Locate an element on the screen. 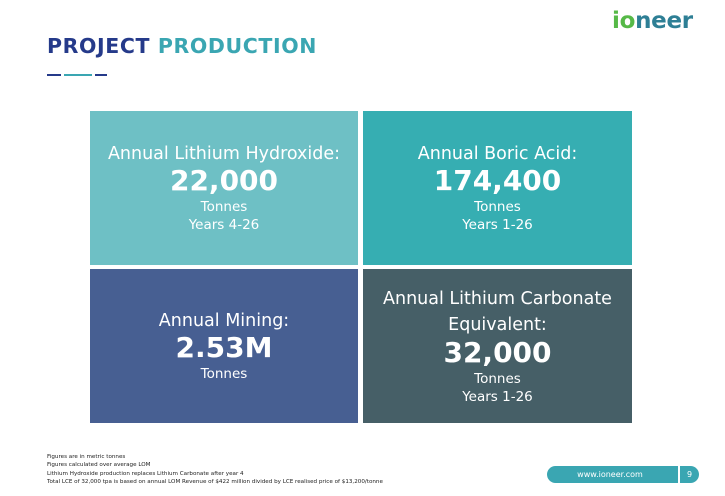  title-word-production: PRODUCTION is located at coordinates (237, 46).